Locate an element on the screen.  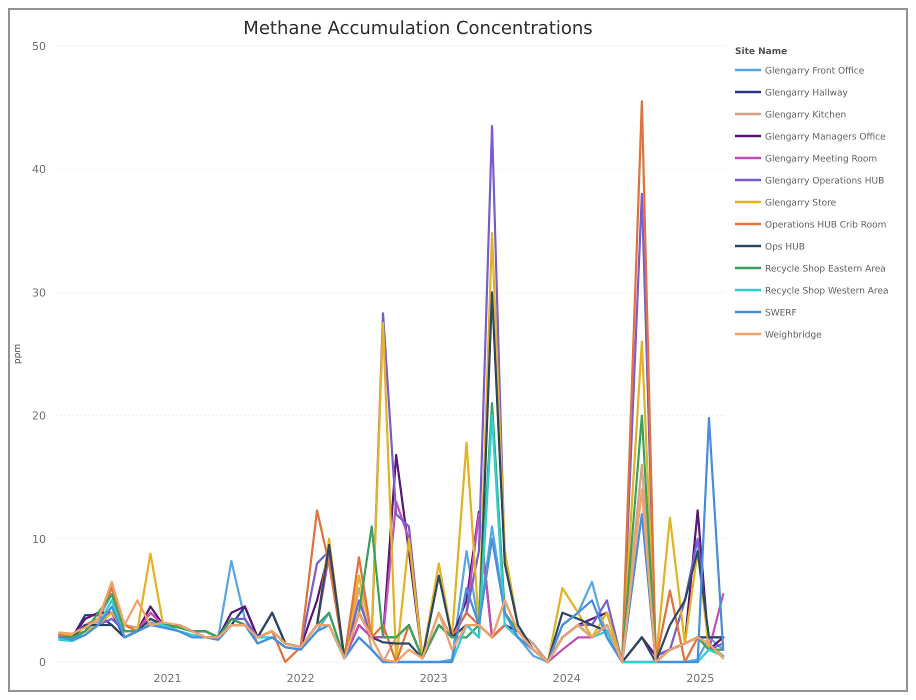
x-tick-label: 2025 is located at coordinates (700, 678).